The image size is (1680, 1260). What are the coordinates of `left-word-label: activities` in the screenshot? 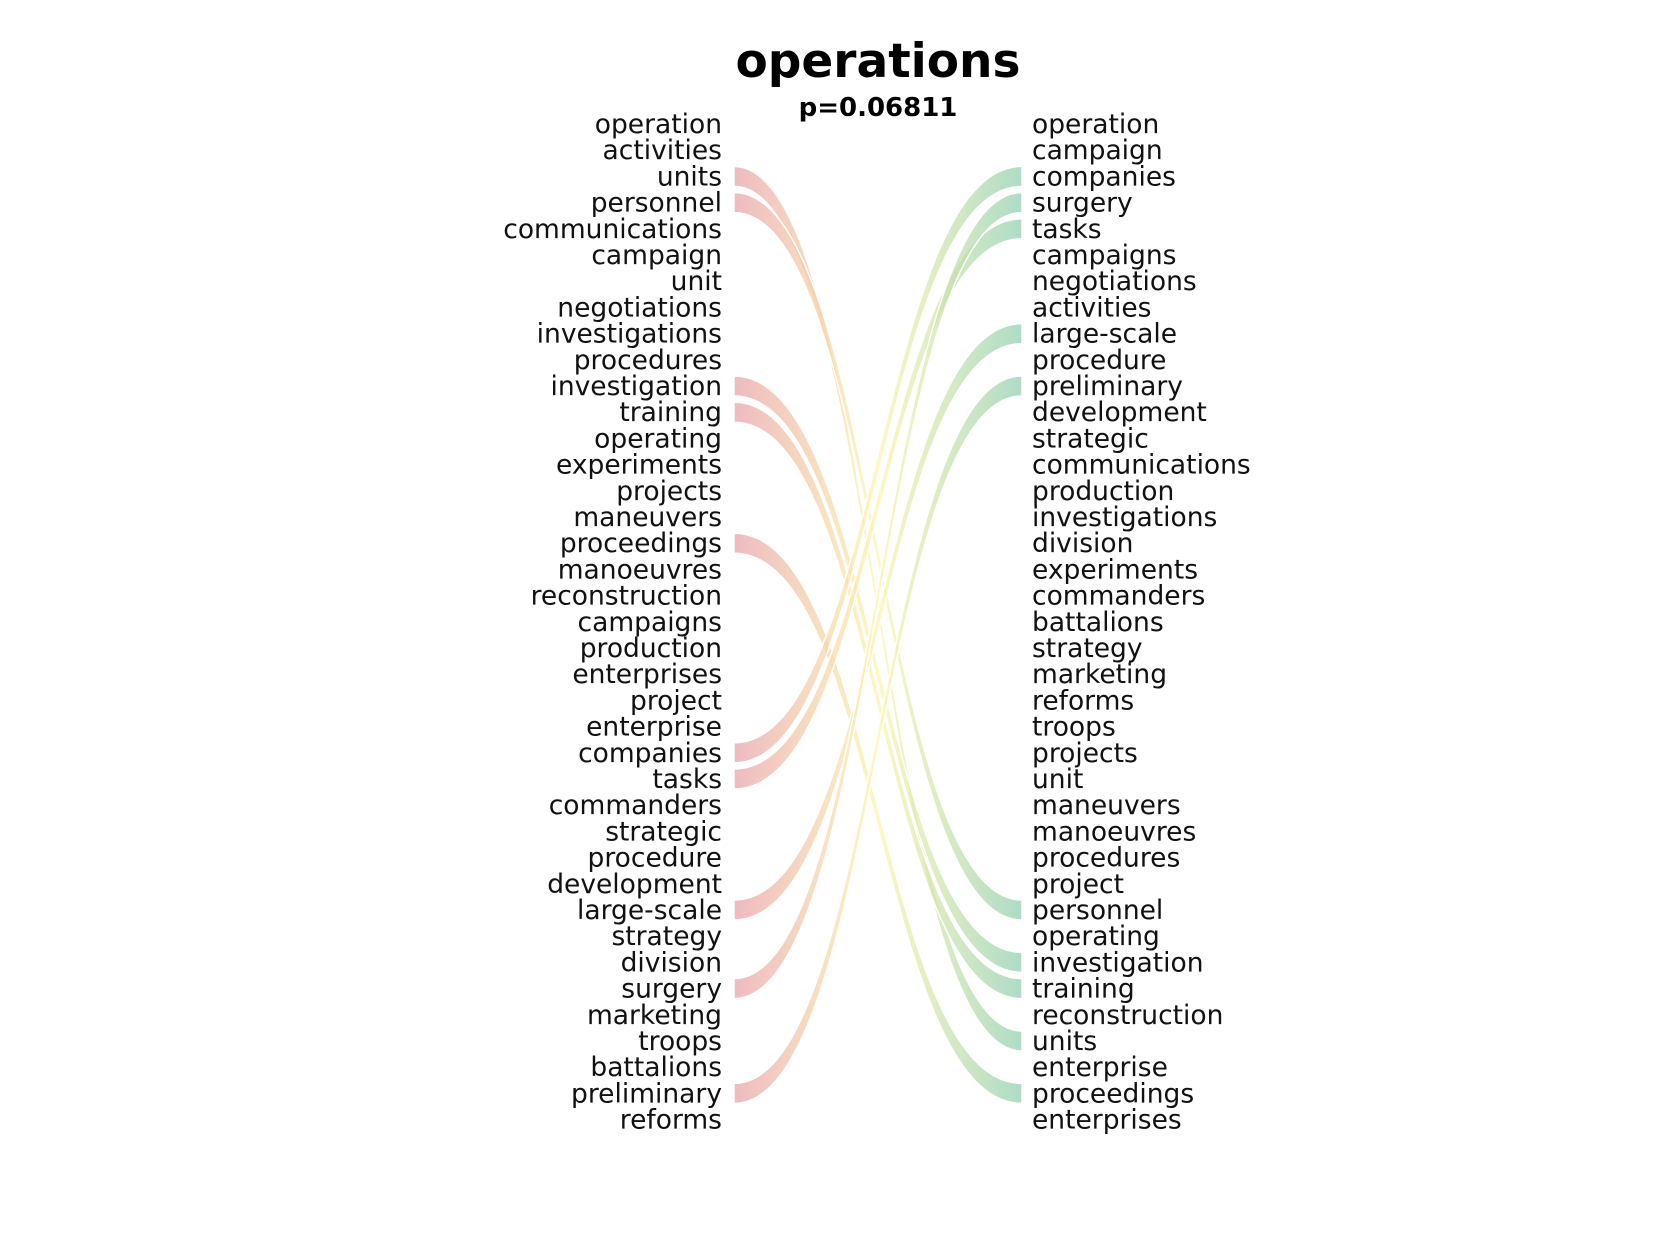 It's located at (662, 150).